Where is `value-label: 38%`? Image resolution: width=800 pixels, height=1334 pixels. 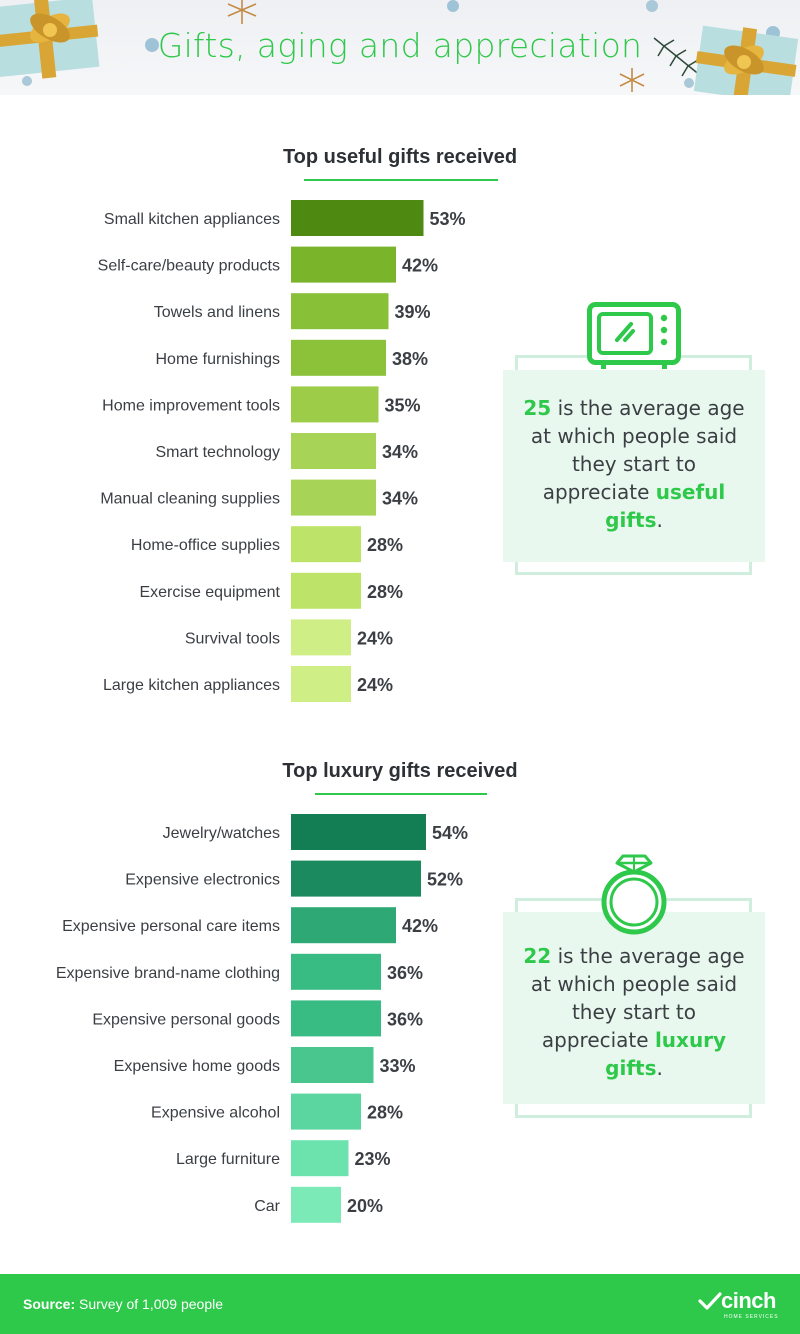
value-label: 38% is located at coordinates (410, 359).